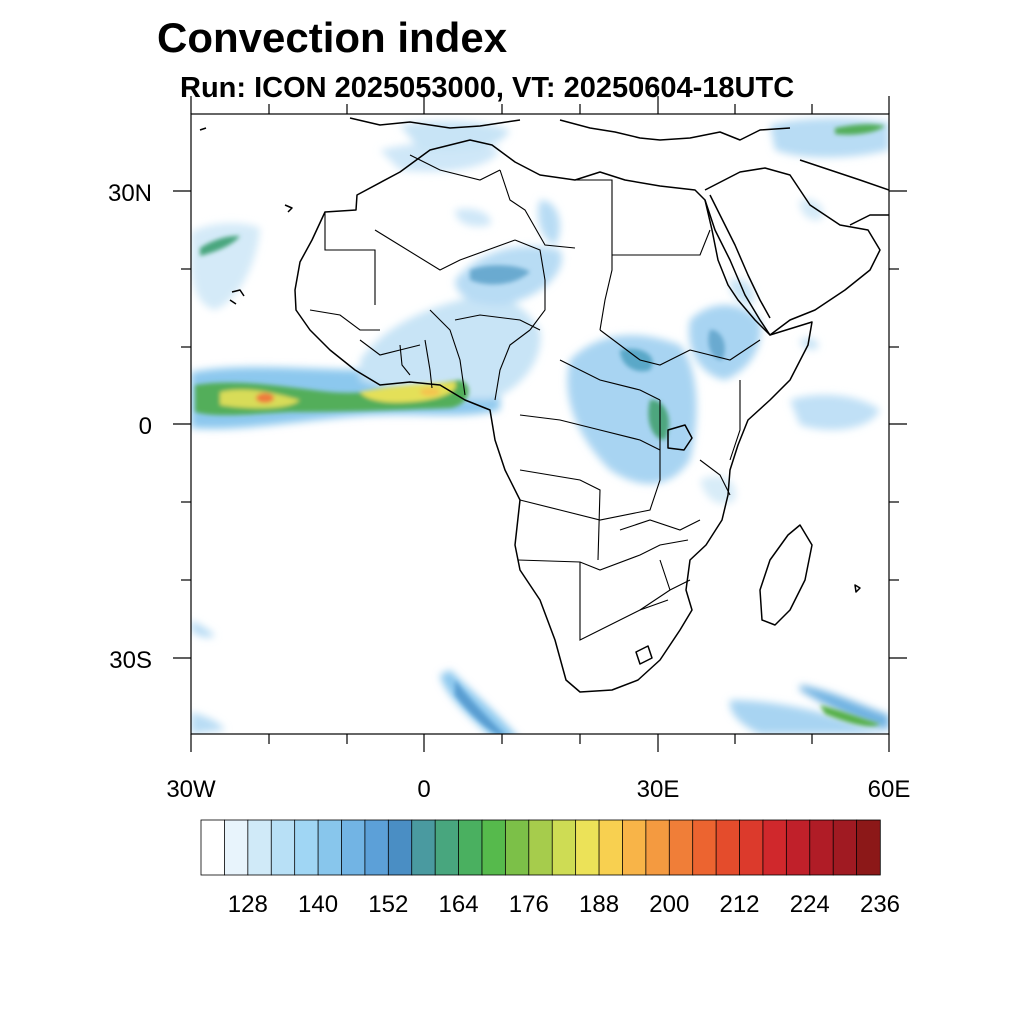  I want to click on lat-label-30s: 30S, so click(130, 660).